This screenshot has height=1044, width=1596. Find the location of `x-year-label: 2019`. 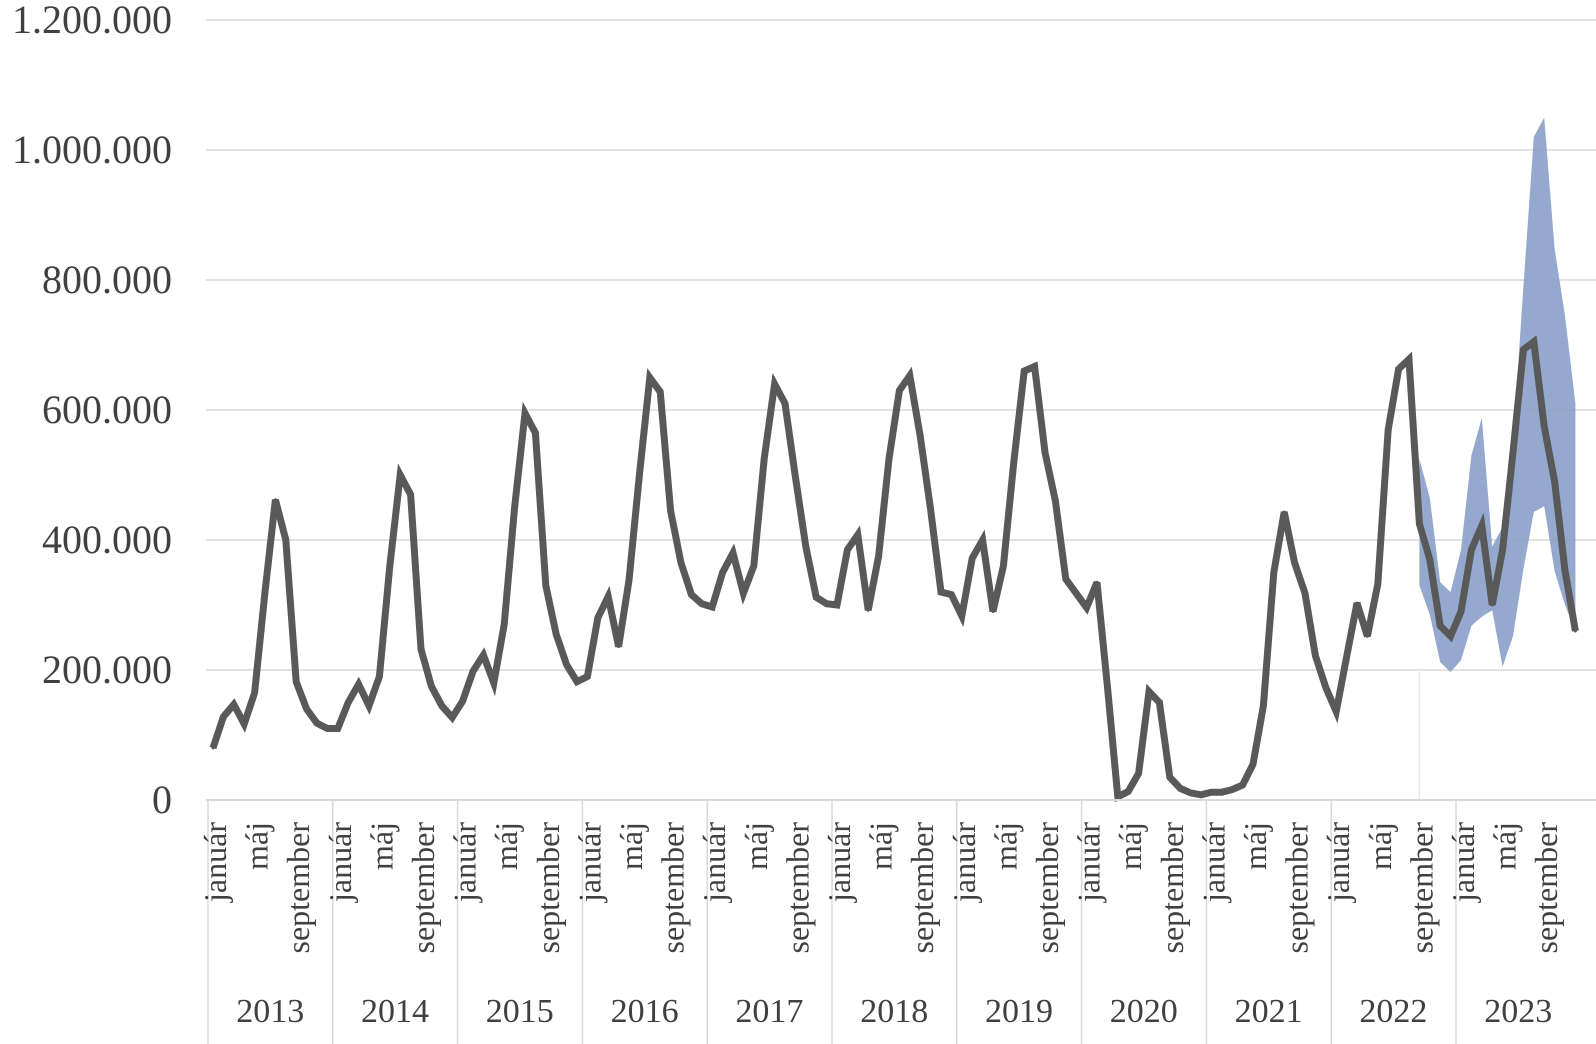

x-year-label: 2019 is located at coordinates (1019, 1011).